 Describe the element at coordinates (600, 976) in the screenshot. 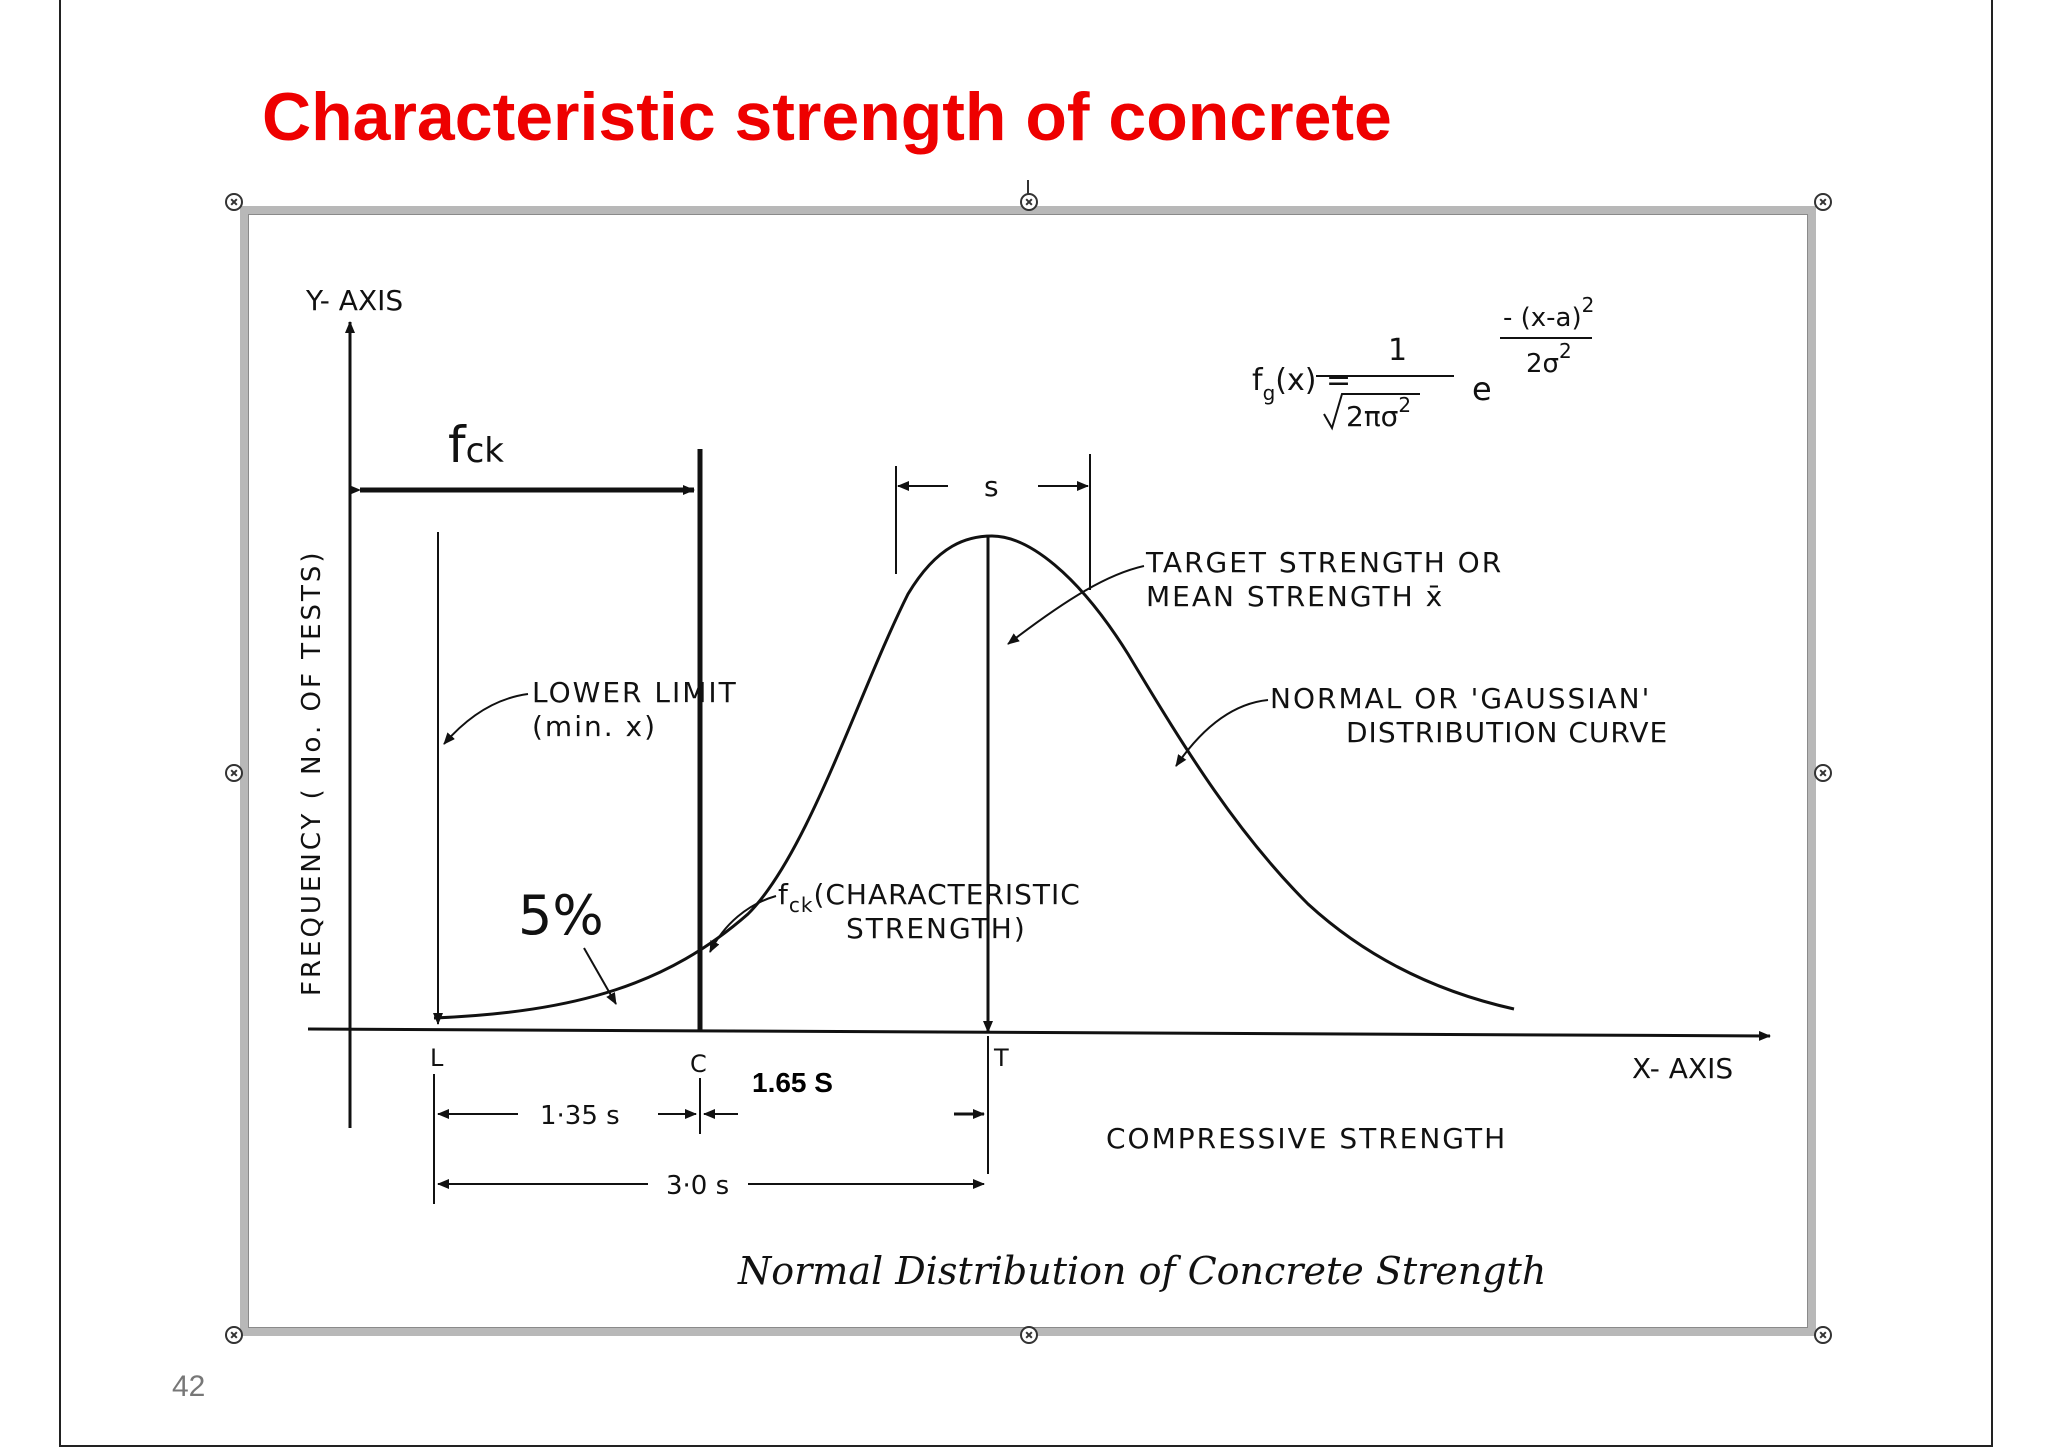

I see `five-percent-arrow` at that location.